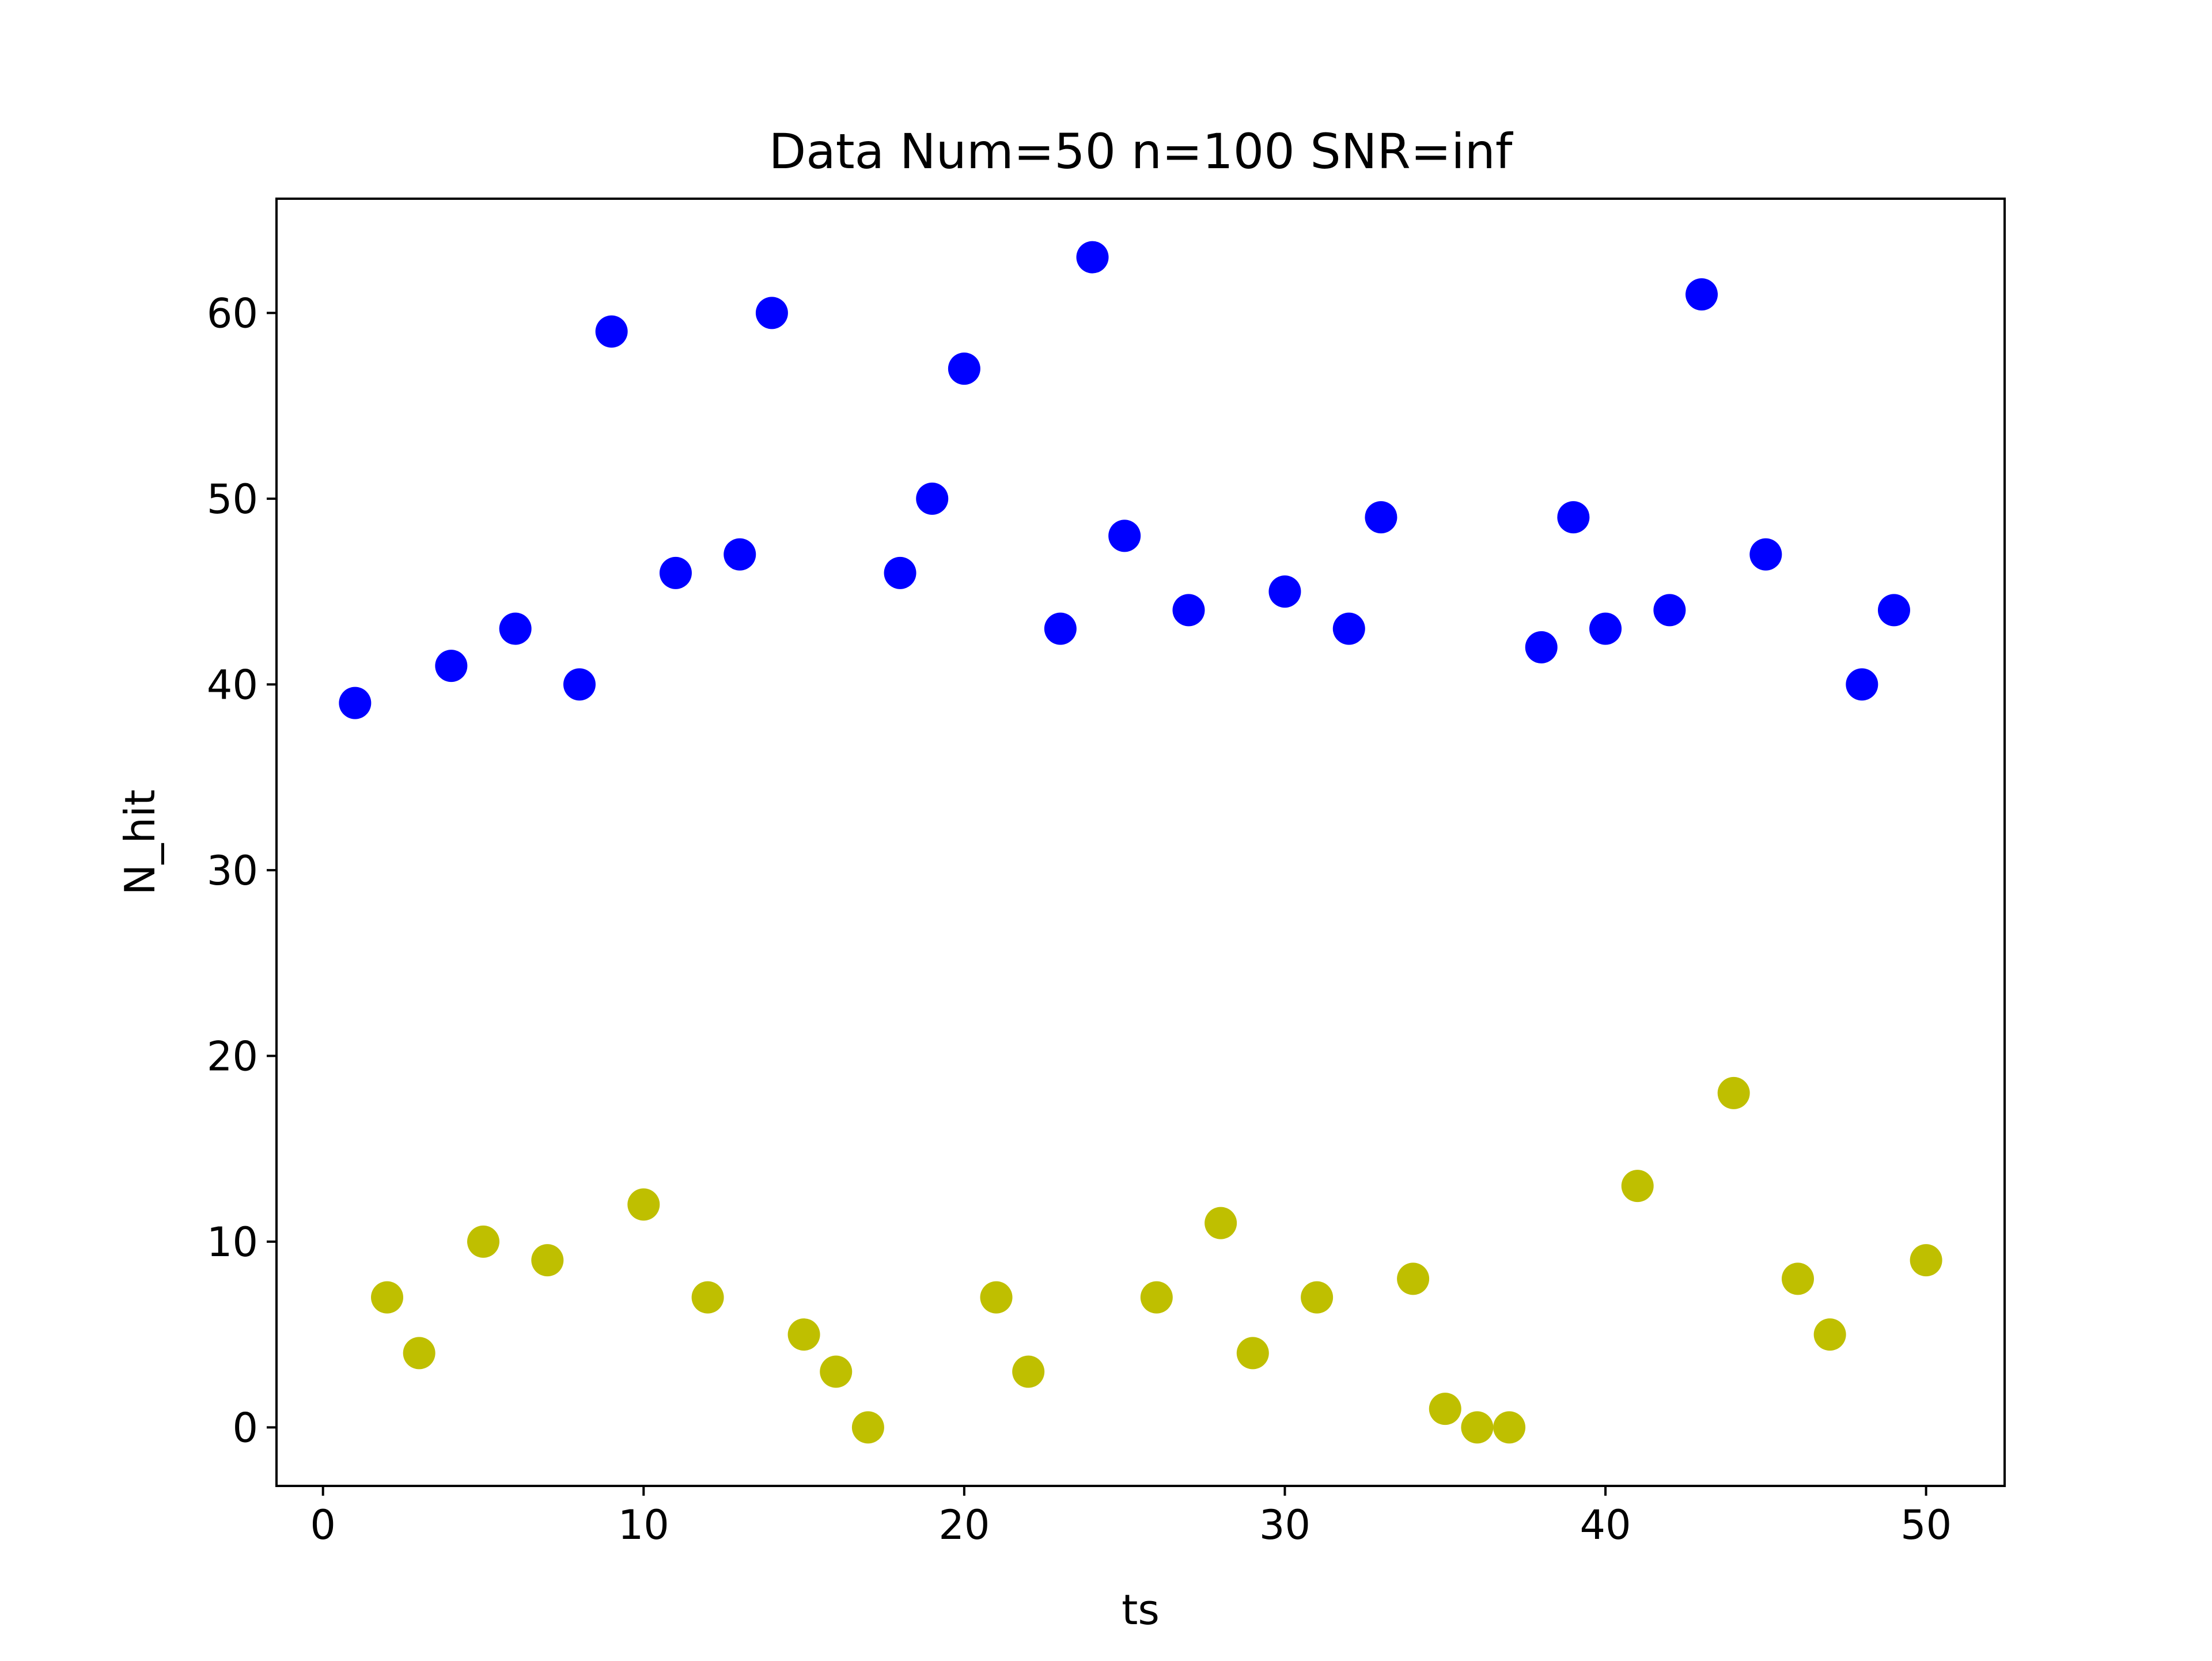  What do you see at coordinates (232, 870) in the screenshot?
I see `y-tick-label: 30` at bounding box center [232, 870].